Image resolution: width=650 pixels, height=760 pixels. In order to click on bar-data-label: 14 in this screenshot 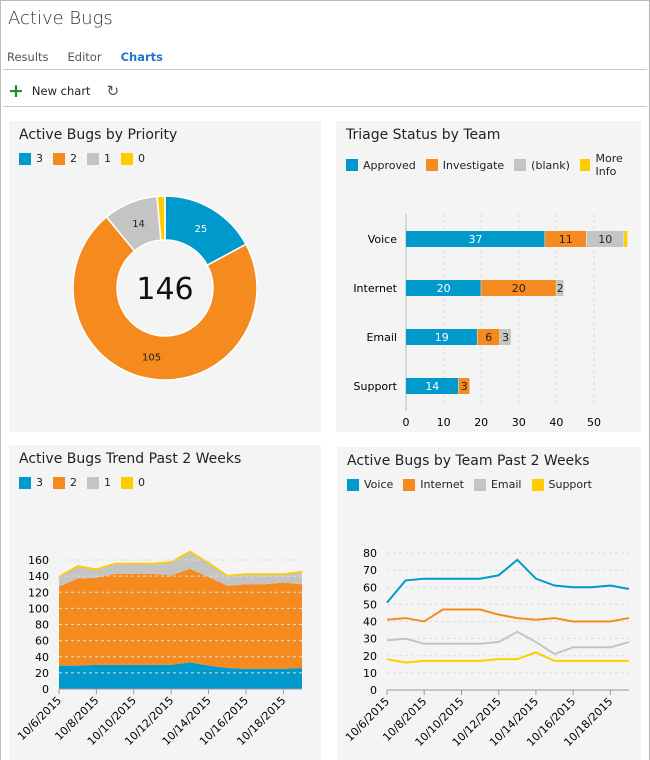, I will do `click(432, 386)`.